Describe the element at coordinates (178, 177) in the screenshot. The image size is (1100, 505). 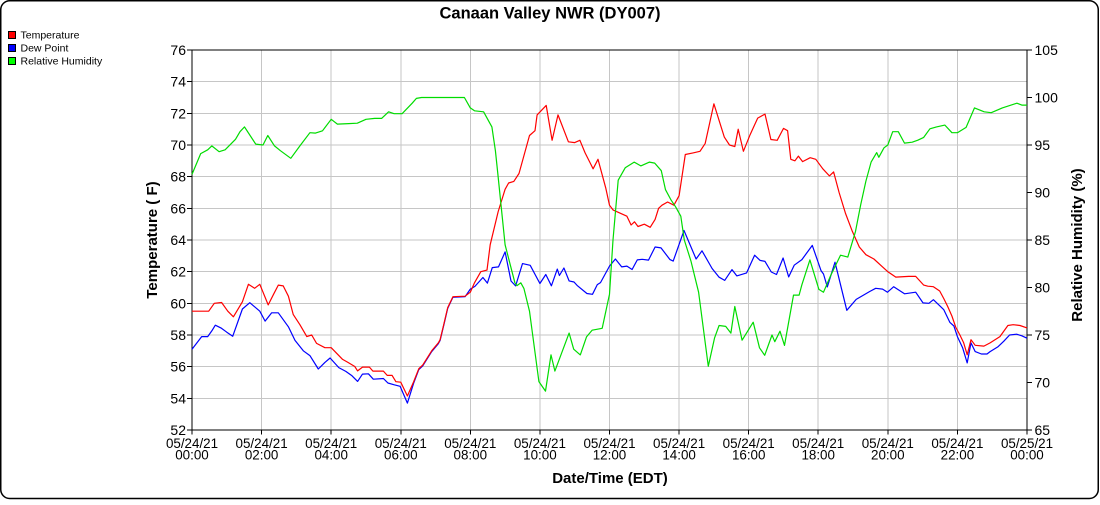
I see `svg-text: 68` at that location.